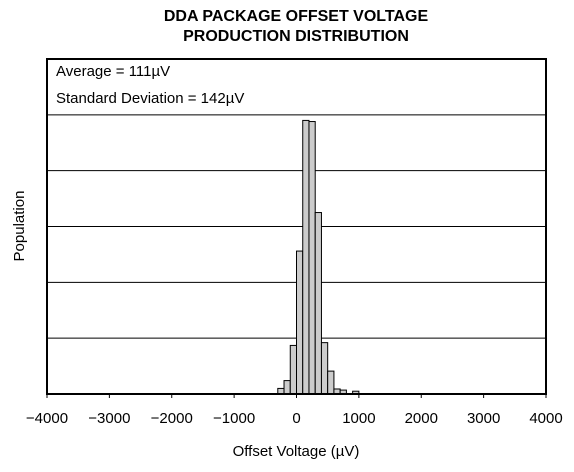 The image size is (574, 472). What do you see at coordinates (483, 418) in the screenshot?
I see `x-tick-label: 3000` at bounding box center [483, 418].